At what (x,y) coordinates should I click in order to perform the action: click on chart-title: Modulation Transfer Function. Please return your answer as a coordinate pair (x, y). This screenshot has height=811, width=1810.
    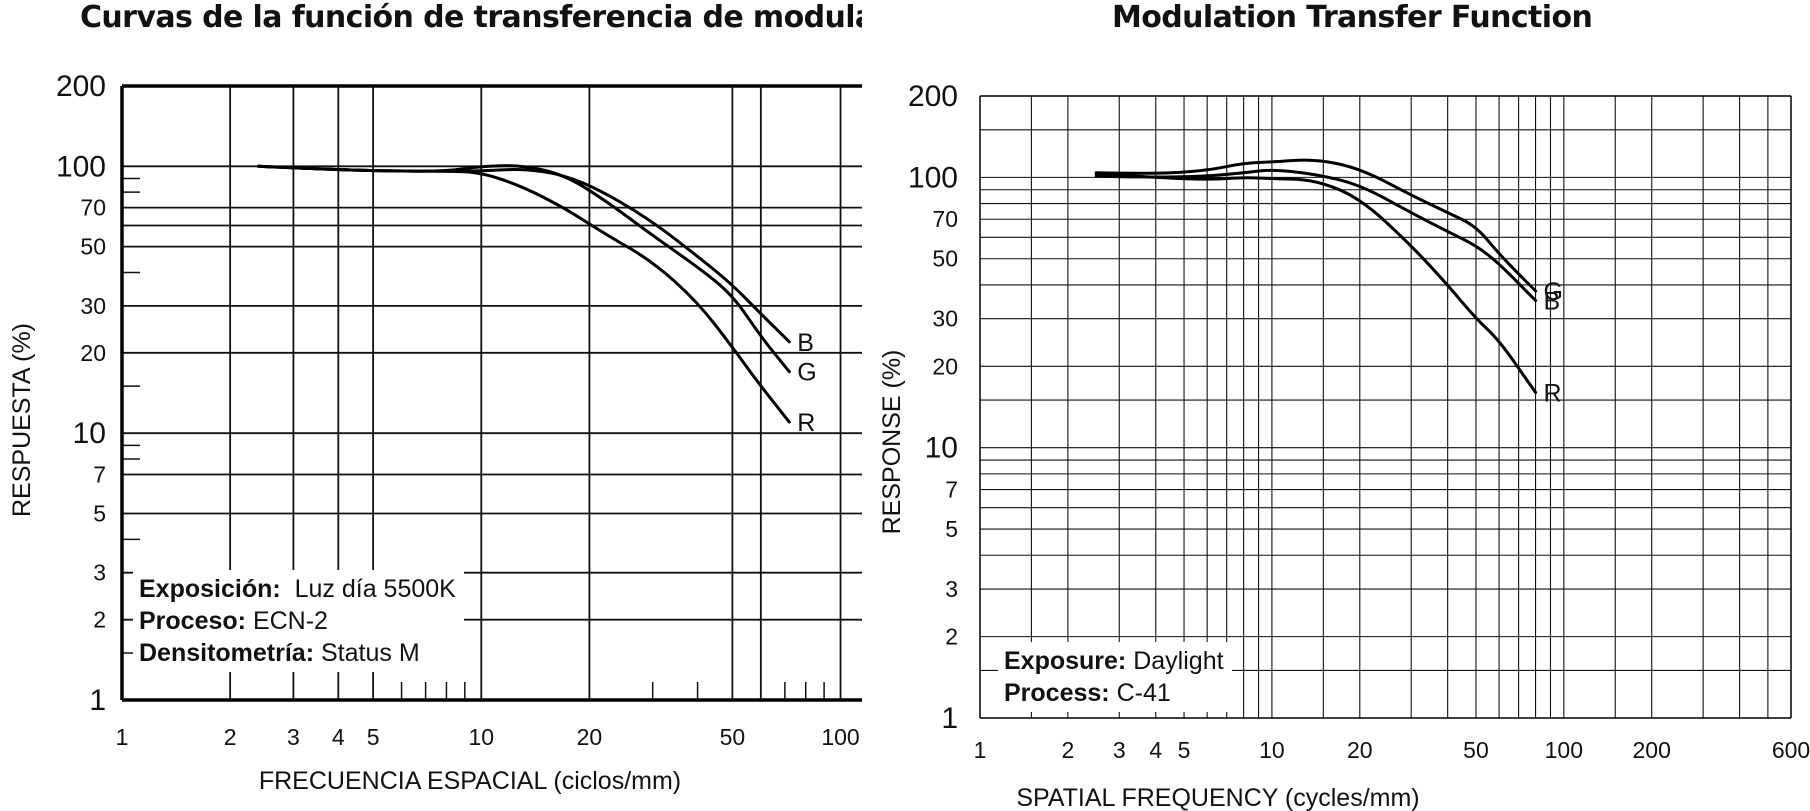
    Looking at the image, I should click on (1352, 17).